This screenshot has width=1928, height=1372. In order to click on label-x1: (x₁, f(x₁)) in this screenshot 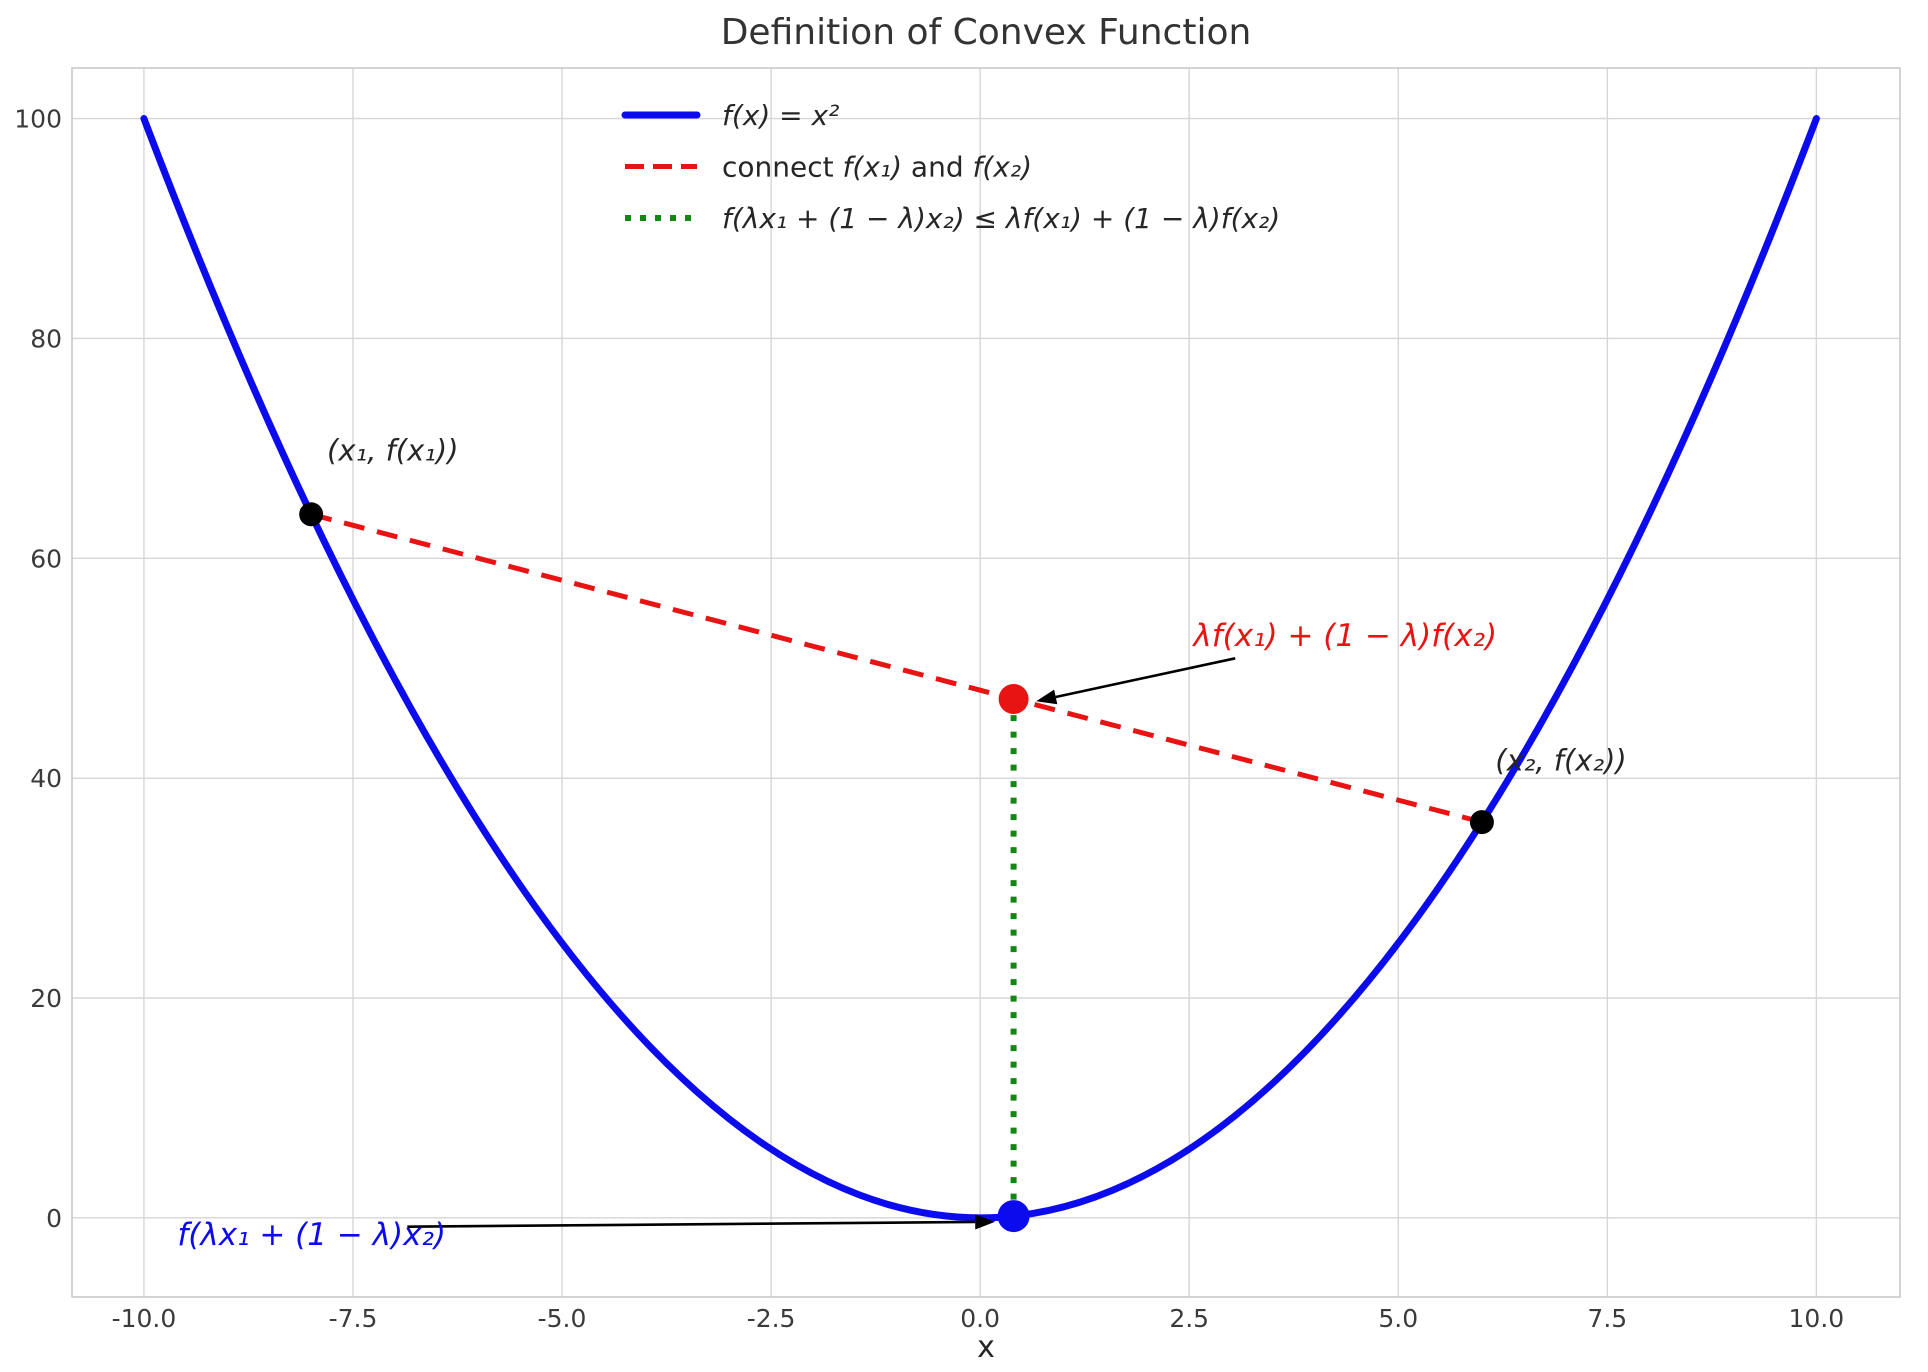, I will do `click(392, 450)`.